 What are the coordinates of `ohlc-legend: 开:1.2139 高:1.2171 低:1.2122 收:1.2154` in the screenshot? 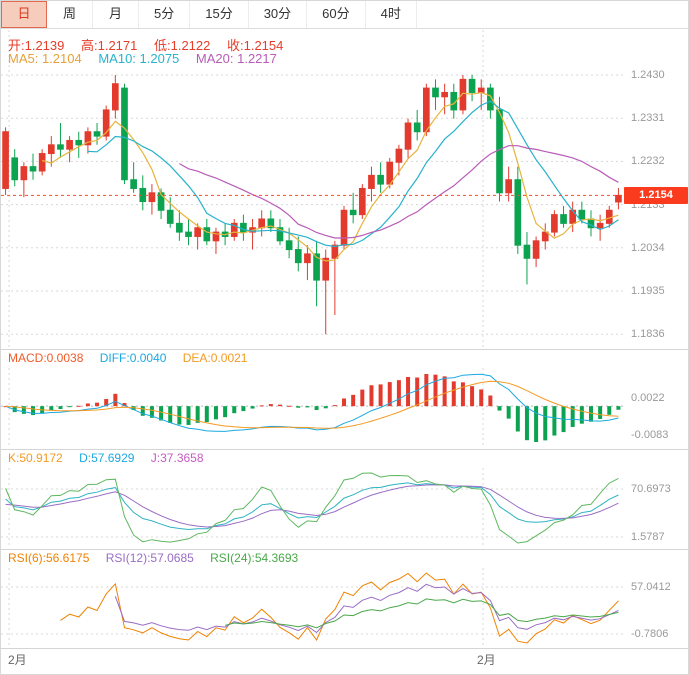 It's located at (152, 44).